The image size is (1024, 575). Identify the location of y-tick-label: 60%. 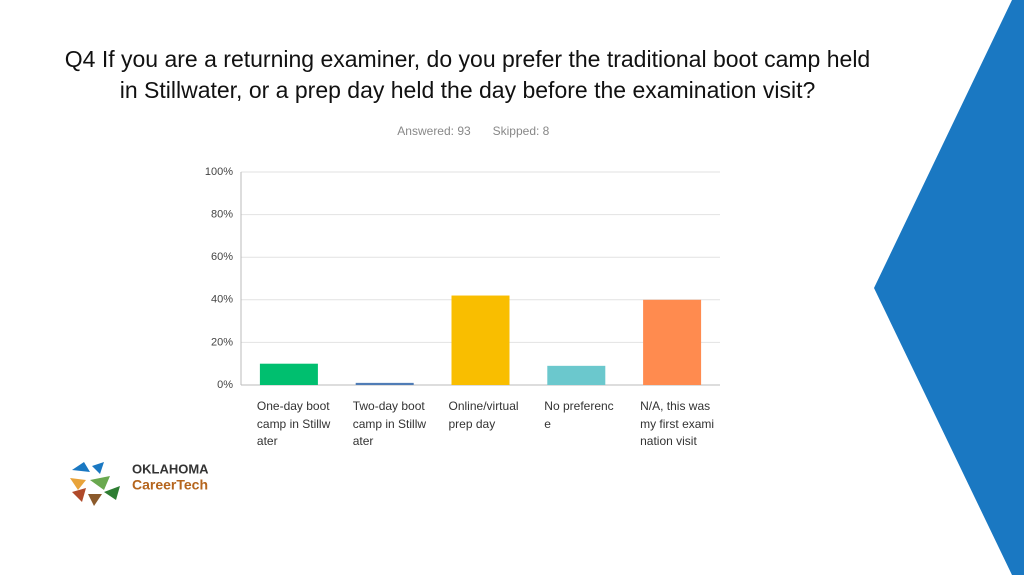
(222, 257).